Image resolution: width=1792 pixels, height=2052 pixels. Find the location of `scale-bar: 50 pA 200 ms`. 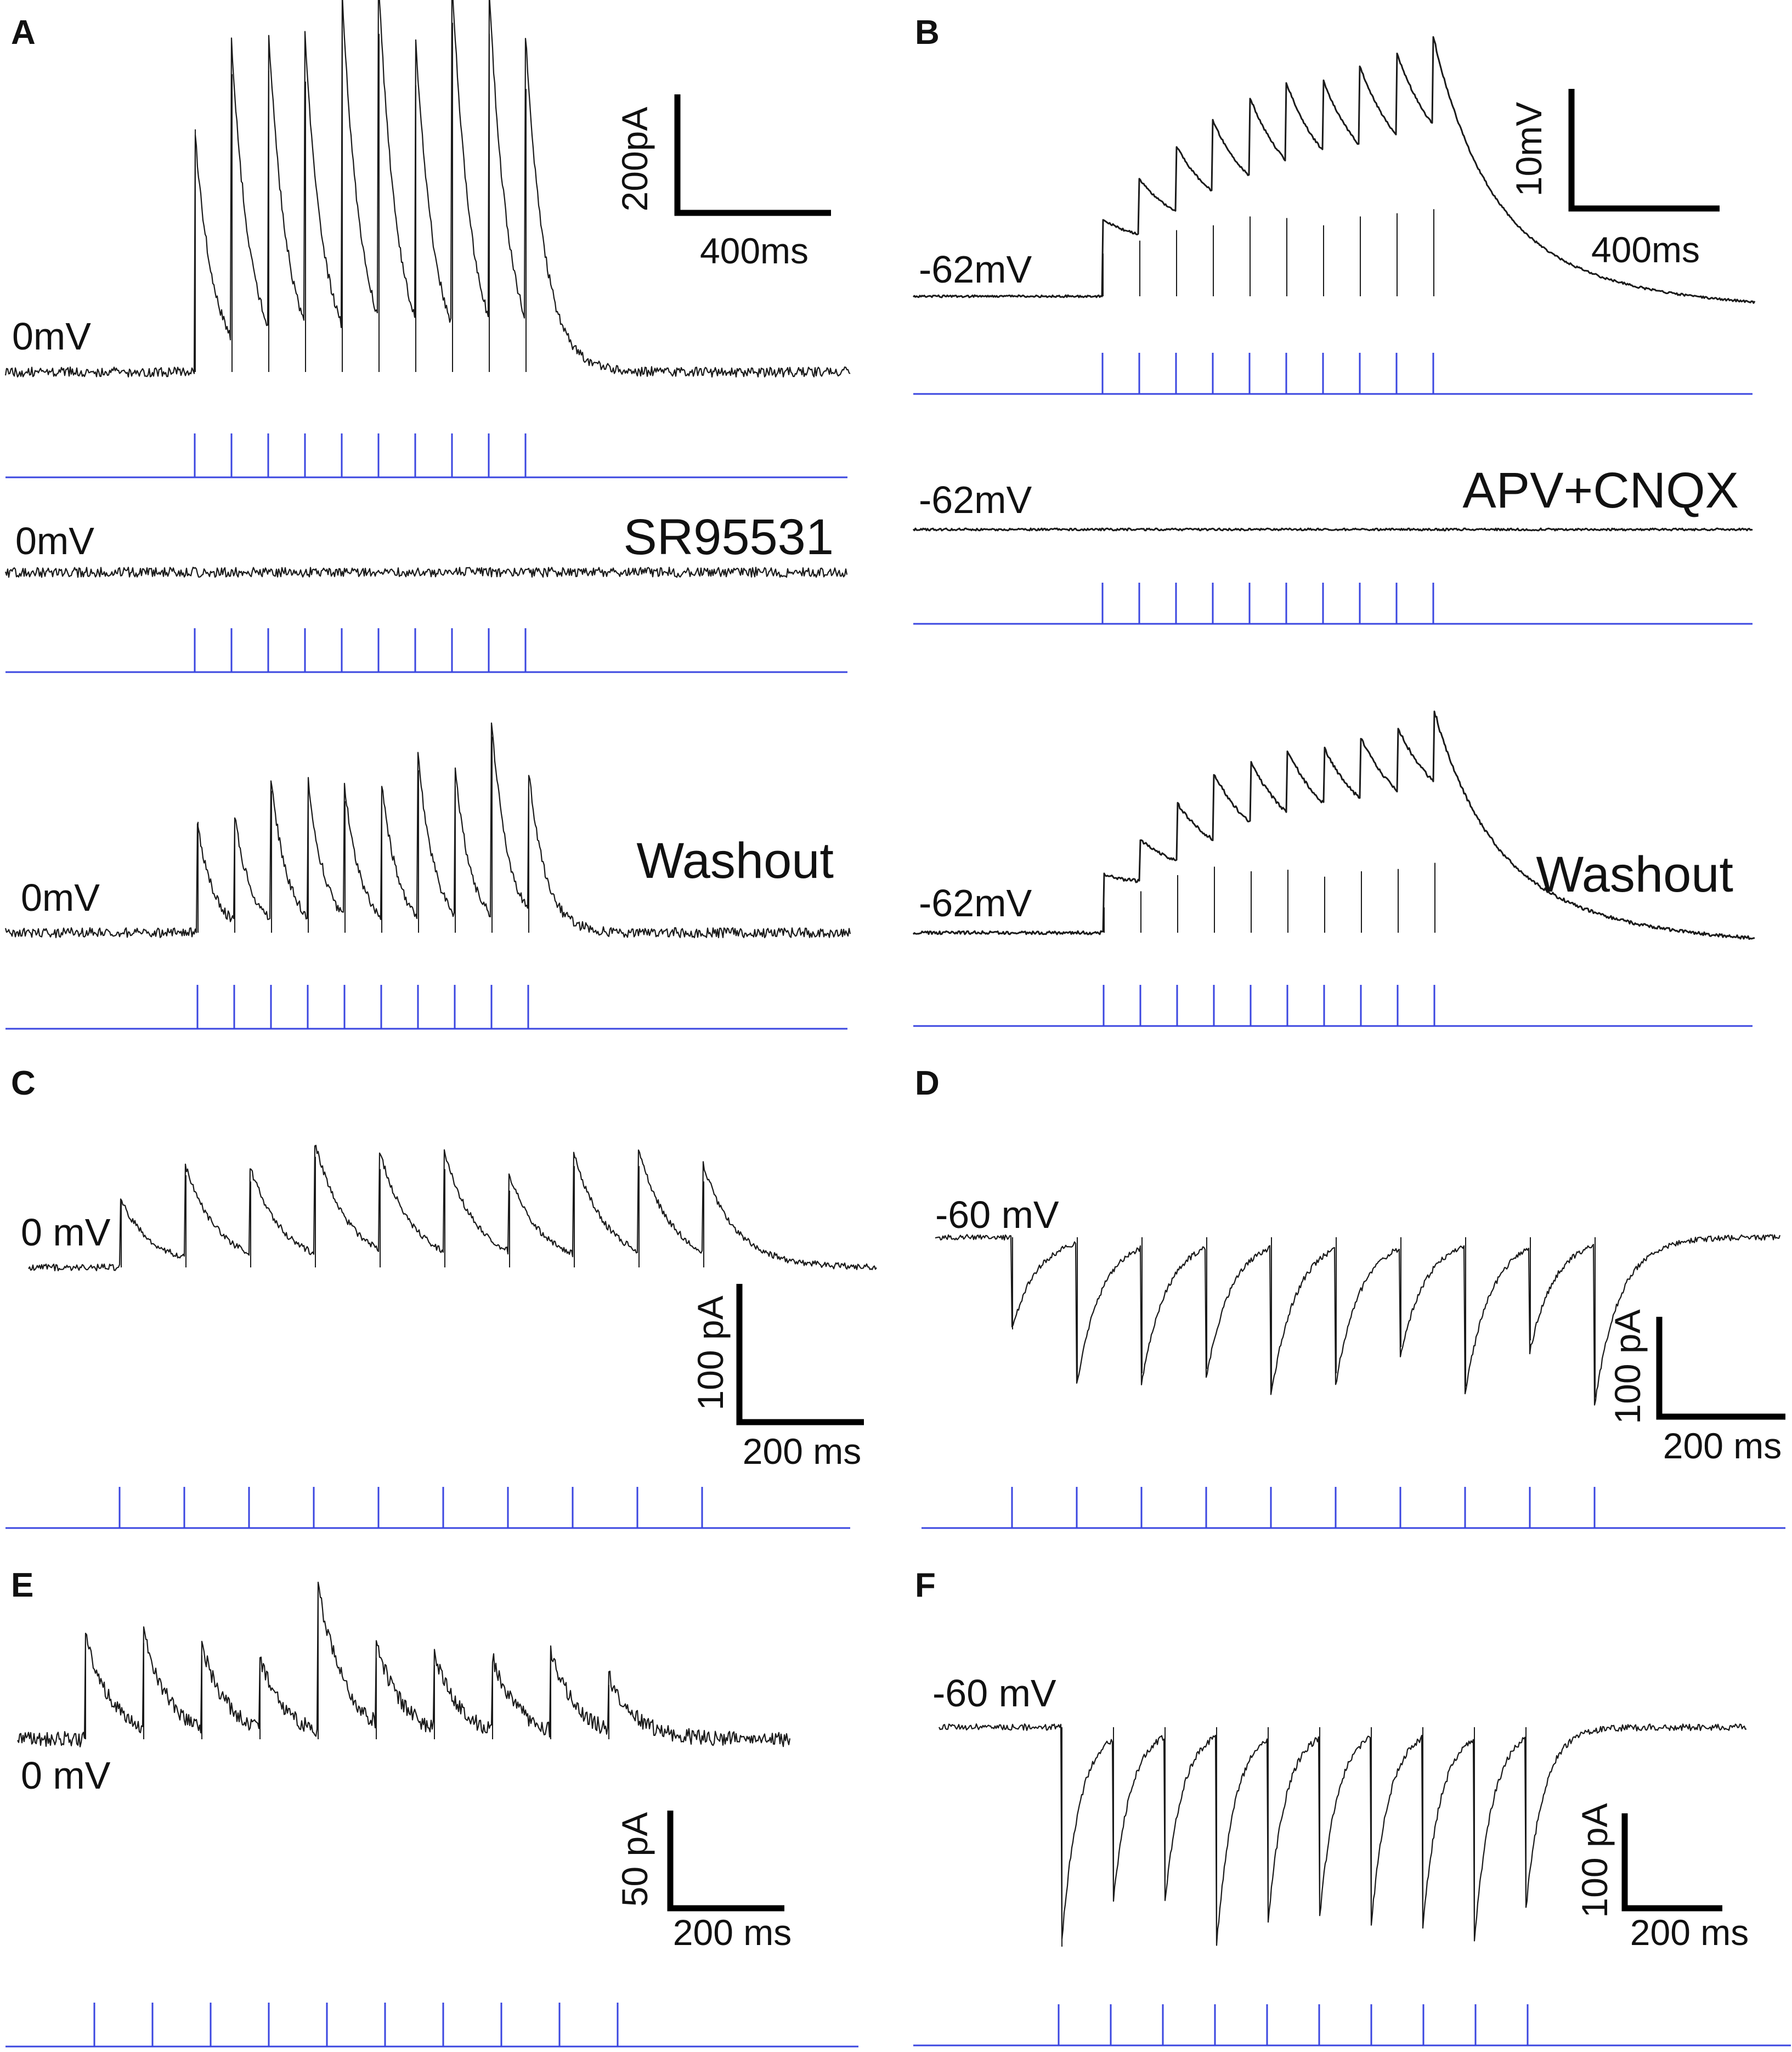

scale-bar: 50 pA 200 ms is located at coordinates (703, 1882).